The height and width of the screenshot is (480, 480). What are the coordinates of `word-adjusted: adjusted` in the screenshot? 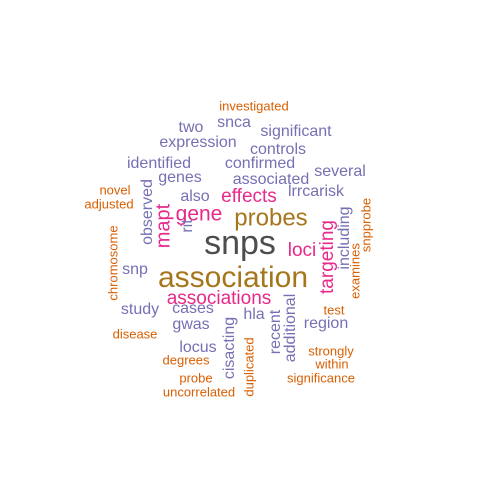 It's located at (108, 203).